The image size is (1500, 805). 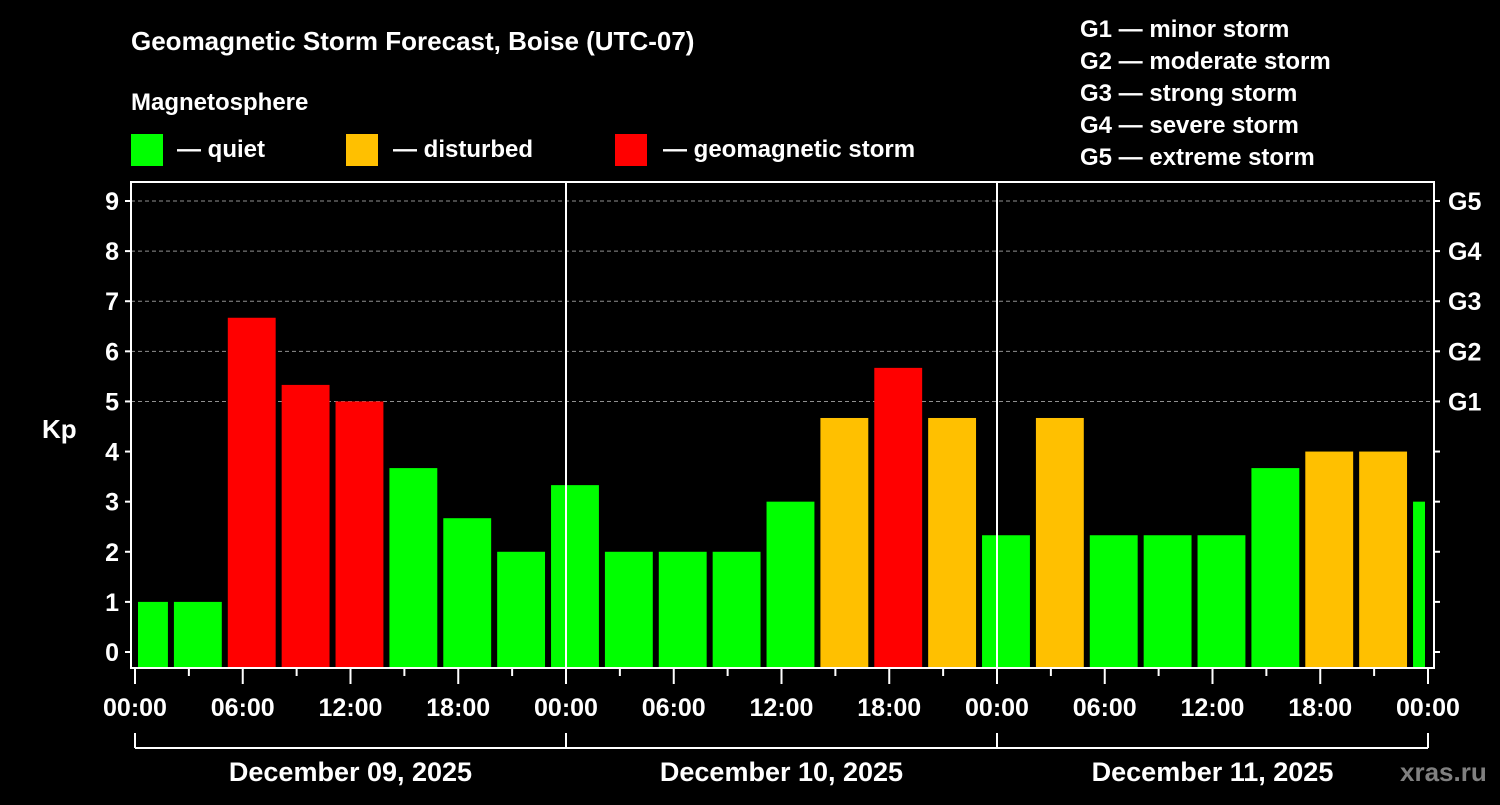 What do you see at coordinates (59, 429) in the screenshot?
I see `y-axis-label: Kp` at bounding box center [59, 429].